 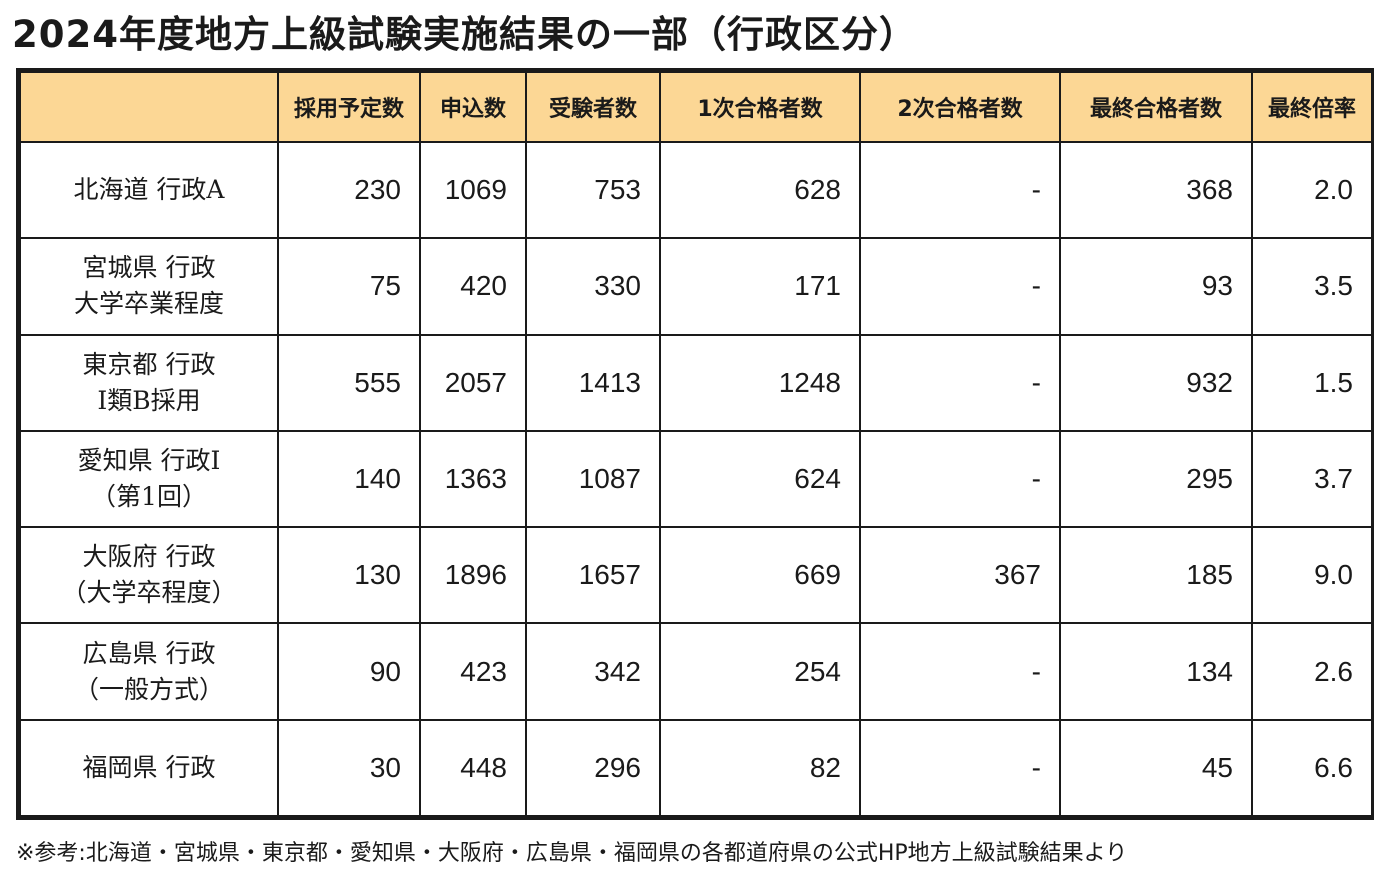 I want to click on table-cell: 1363, so click(x=473, y=479).